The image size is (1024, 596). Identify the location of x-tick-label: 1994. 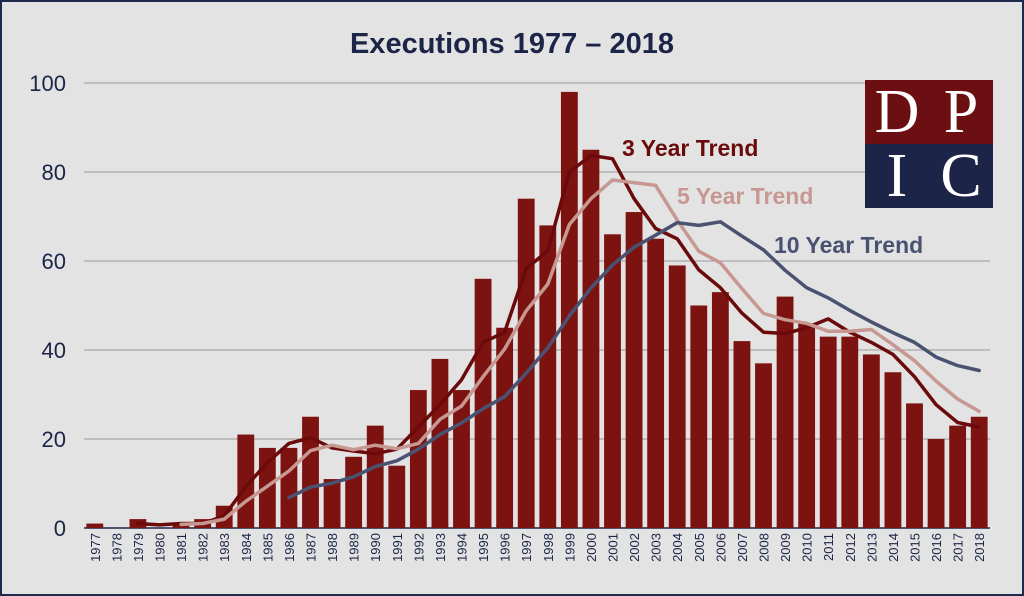
(462, 547).